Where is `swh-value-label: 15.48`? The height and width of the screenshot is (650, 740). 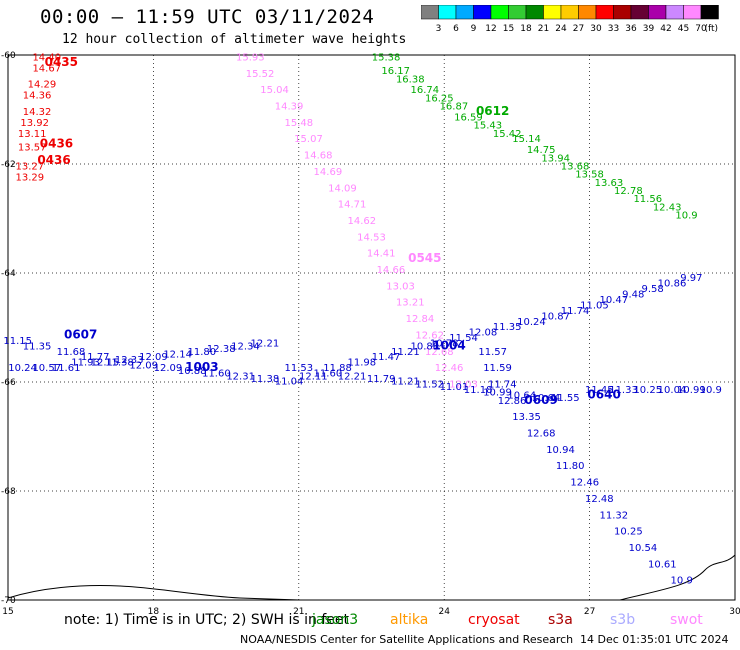
swh-value-label: 15.48 is located at coordinates (298, 123).